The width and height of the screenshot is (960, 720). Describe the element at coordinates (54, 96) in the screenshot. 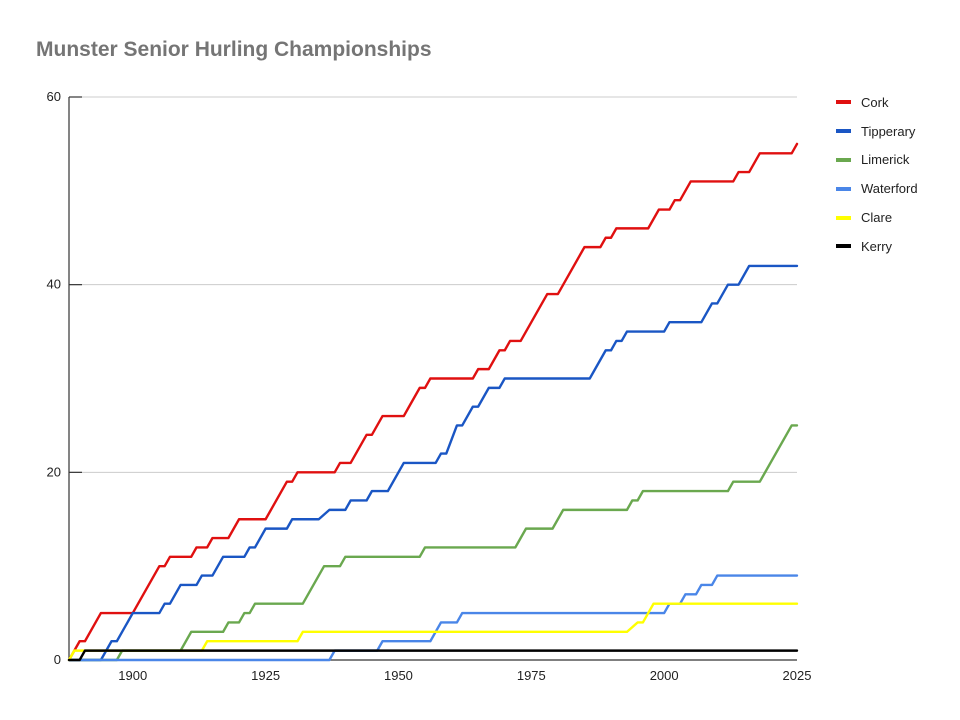

I see `y-tick-label: 60` at that location.